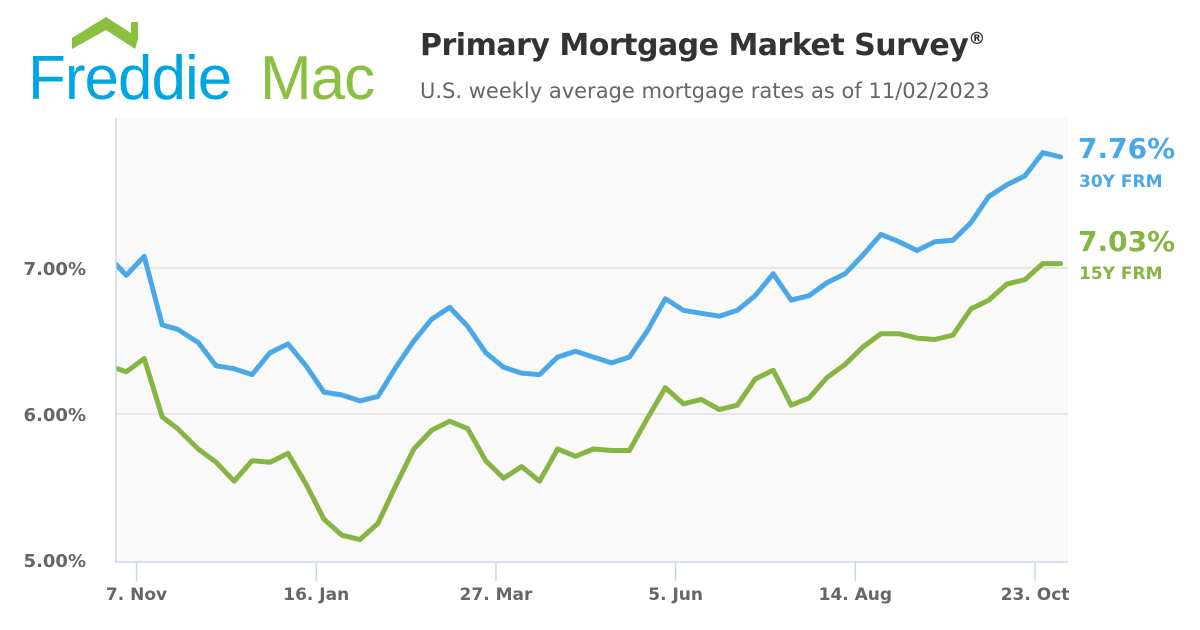  What do you see at coordinates (496, 595) in the screenshot?
I see `x-tick-label: 27. Mar` at bounding box center [496, 595].